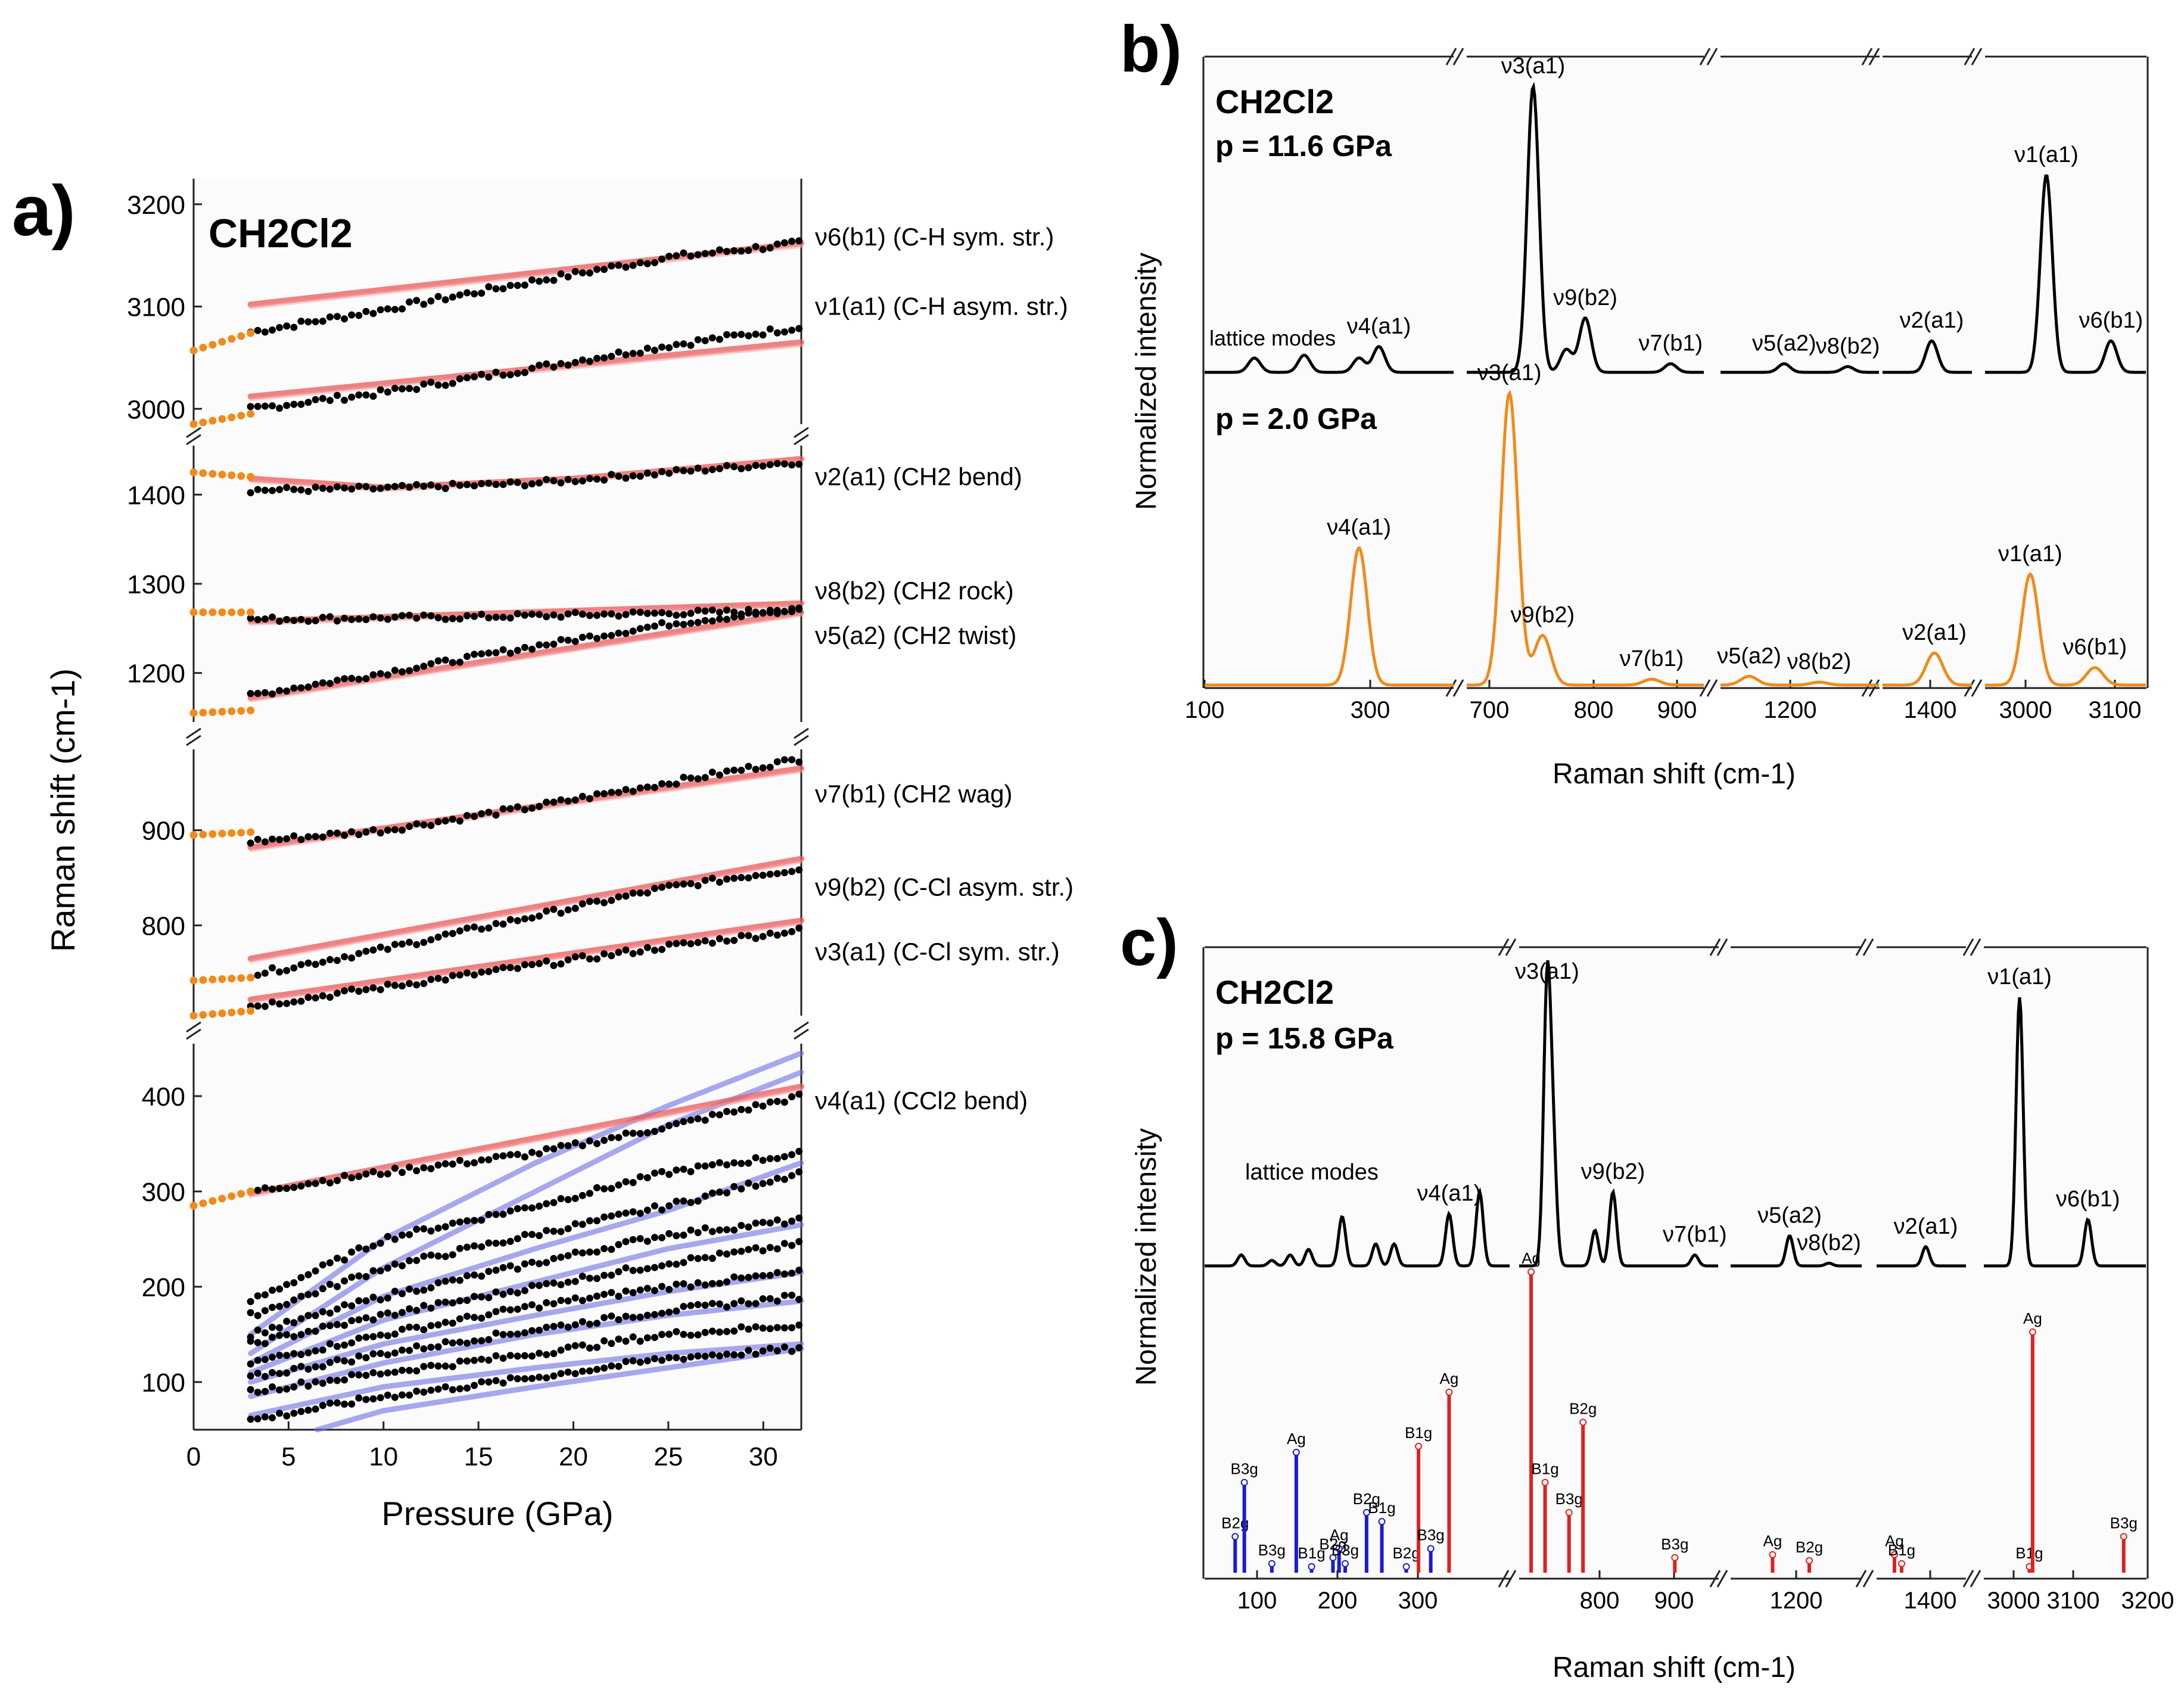 The width and height of the screenshot is (2184, 1696). Describe the element at coordinates (1796, 1251) in the screenshot. I see `c-spectrum-line` at that location.